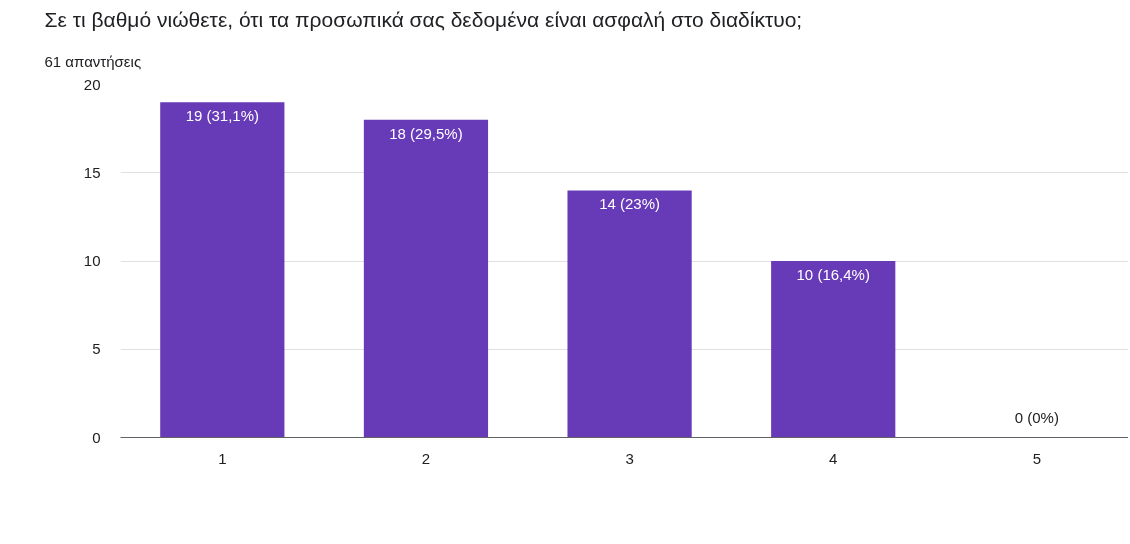 The height and width of the screenshot is (544, 1130). I want to click on x-tick-label: 2, so click(426, 458).